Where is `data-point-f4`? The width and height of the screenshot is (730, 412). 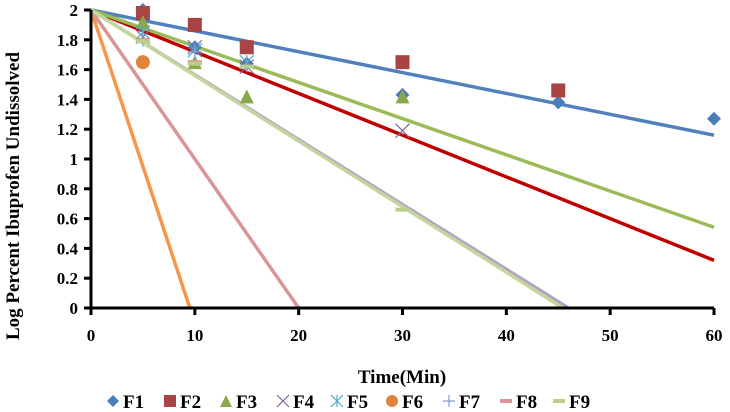
data-point-f4 is located at coordinates (402, 131).